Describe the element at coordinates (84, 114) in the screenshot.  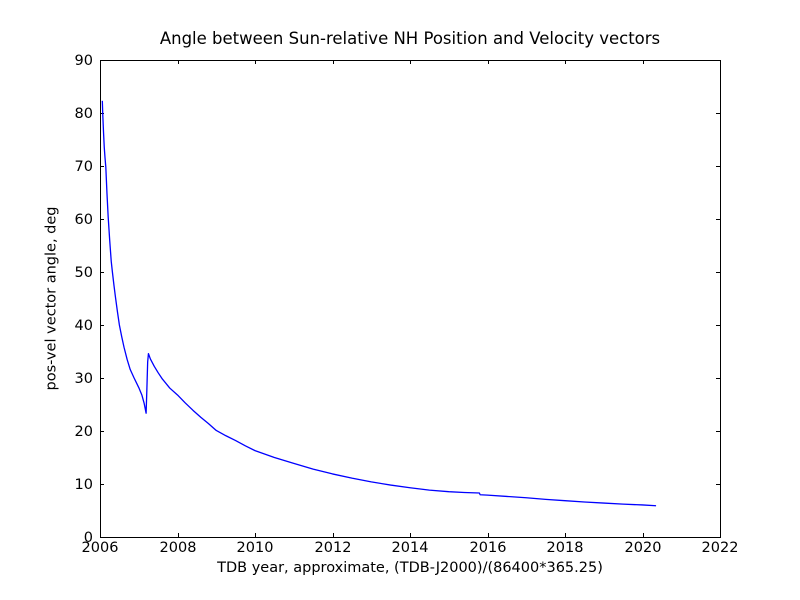
I see `y-tick-label: 80` at that location.